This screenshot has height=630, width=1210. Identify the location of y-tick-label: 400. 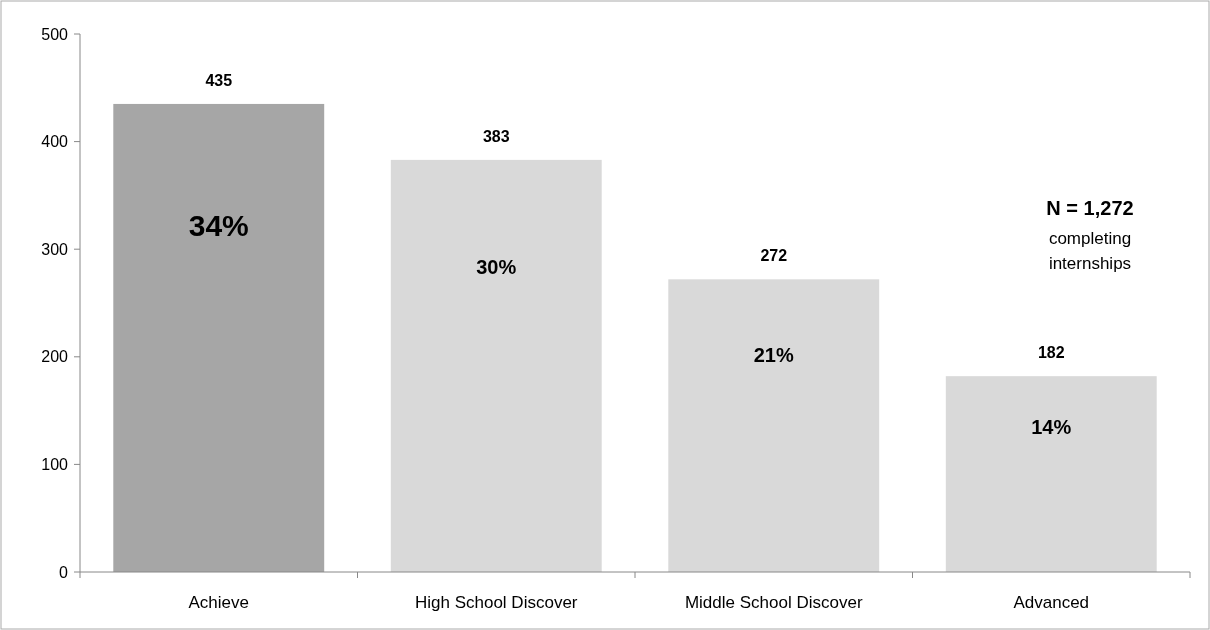
(55, 142).